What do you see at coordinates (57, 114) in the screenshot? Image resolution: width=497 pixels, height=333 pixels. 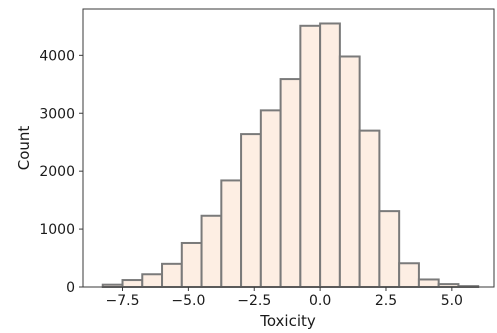 I see `y-tick-label: 3000` at bounding box center [57, 114].